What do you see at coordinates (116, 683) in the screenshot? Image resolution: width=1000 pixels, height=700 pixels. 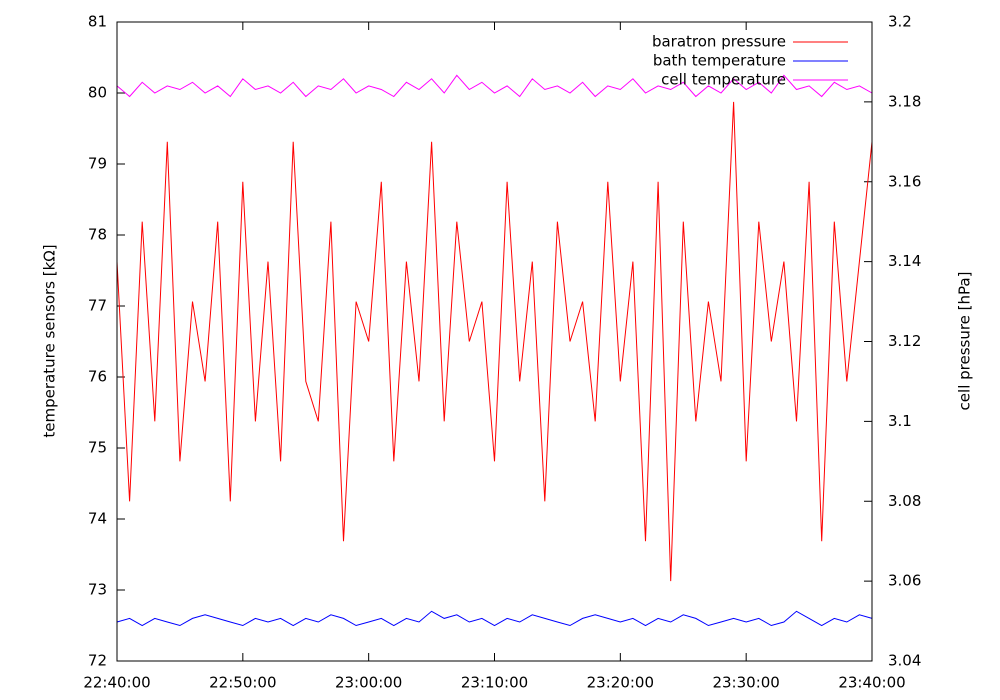 I see `x-tick-label: 22:40:00` at bounding box center [116, 683].